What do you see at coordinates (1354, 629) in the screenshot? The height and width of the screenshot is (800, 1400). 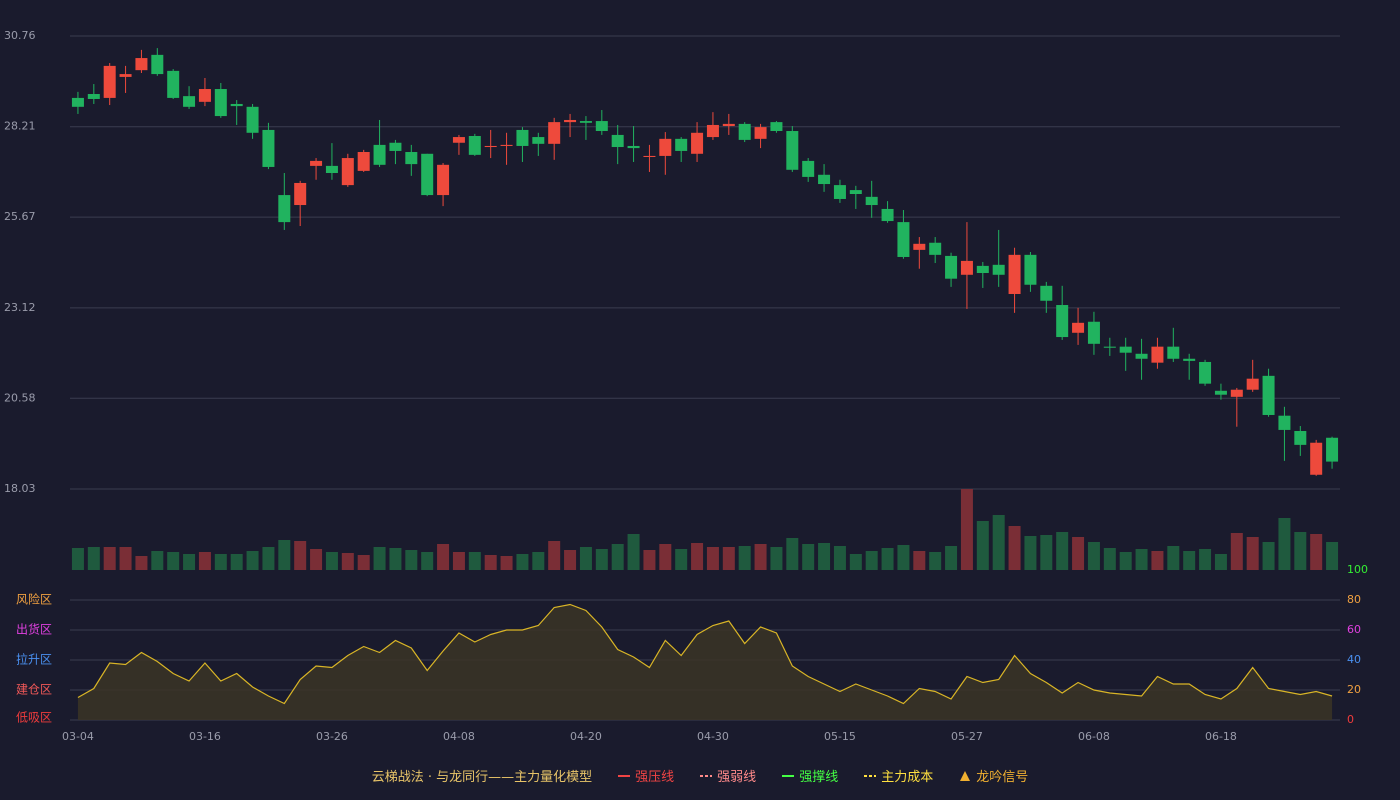 I see `y-tick-label: 60` at bounding box center [1354, 629].